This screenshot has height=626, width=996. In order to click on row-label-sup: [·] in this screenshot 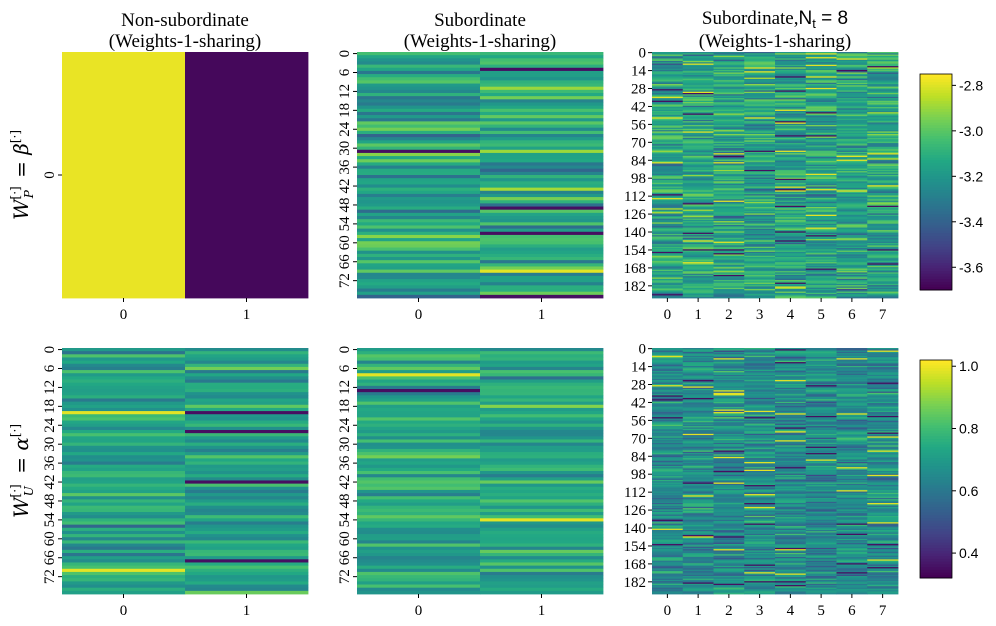, I will do `click(15, 192)`.